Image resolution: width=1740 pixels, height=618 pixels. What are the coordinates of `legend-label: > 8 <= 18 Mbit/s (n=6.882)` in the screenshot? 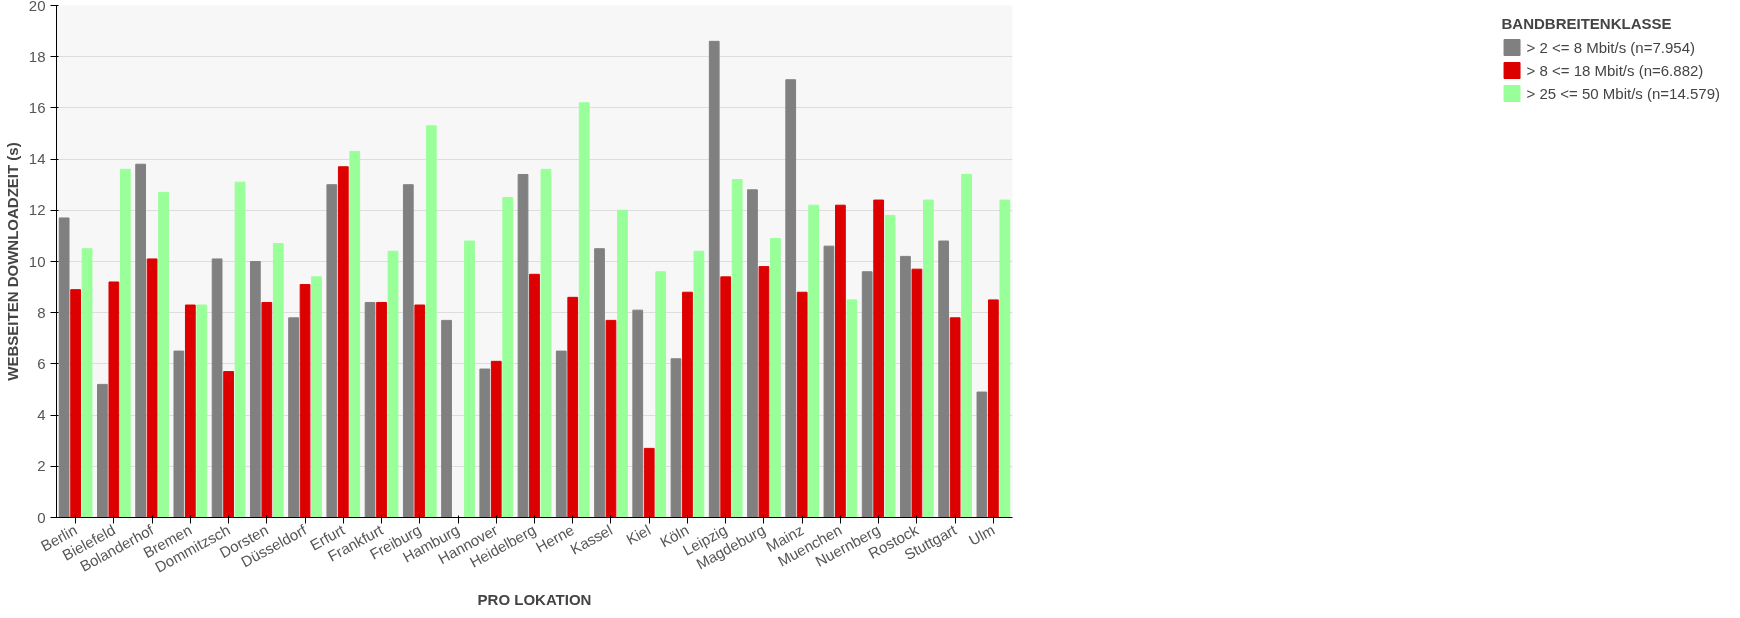 It's located at (1615, 70).